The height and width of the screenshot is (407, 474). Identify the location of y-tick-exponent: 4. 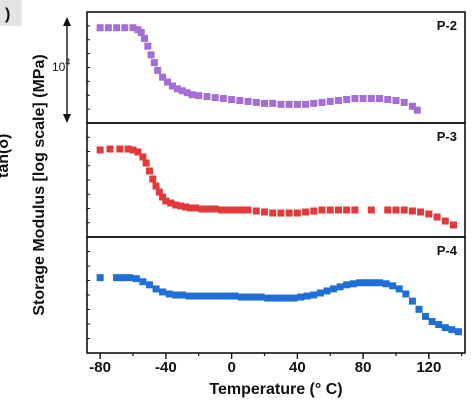
(67, 62).